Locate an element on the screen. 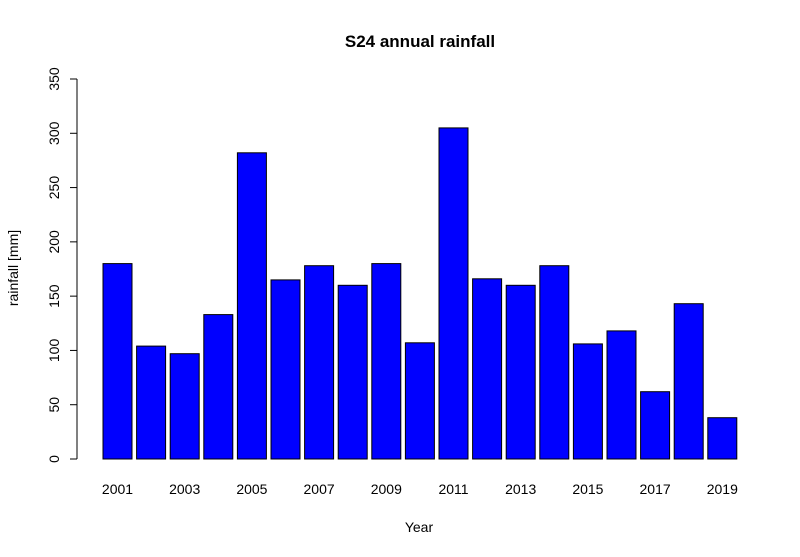  bar-2017 is located at coordinates (655, 425).